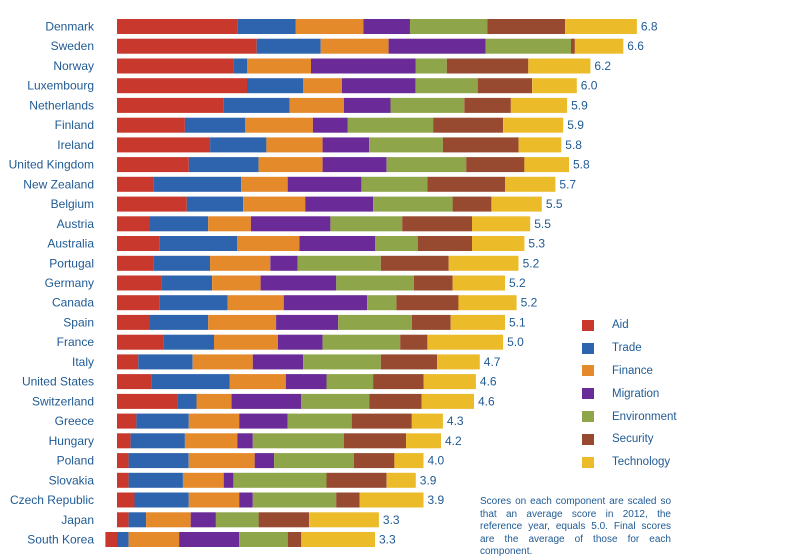  Describe the element at coordinates (436, 461) in the screenshot. I see `score-label: 4.0` at that location.